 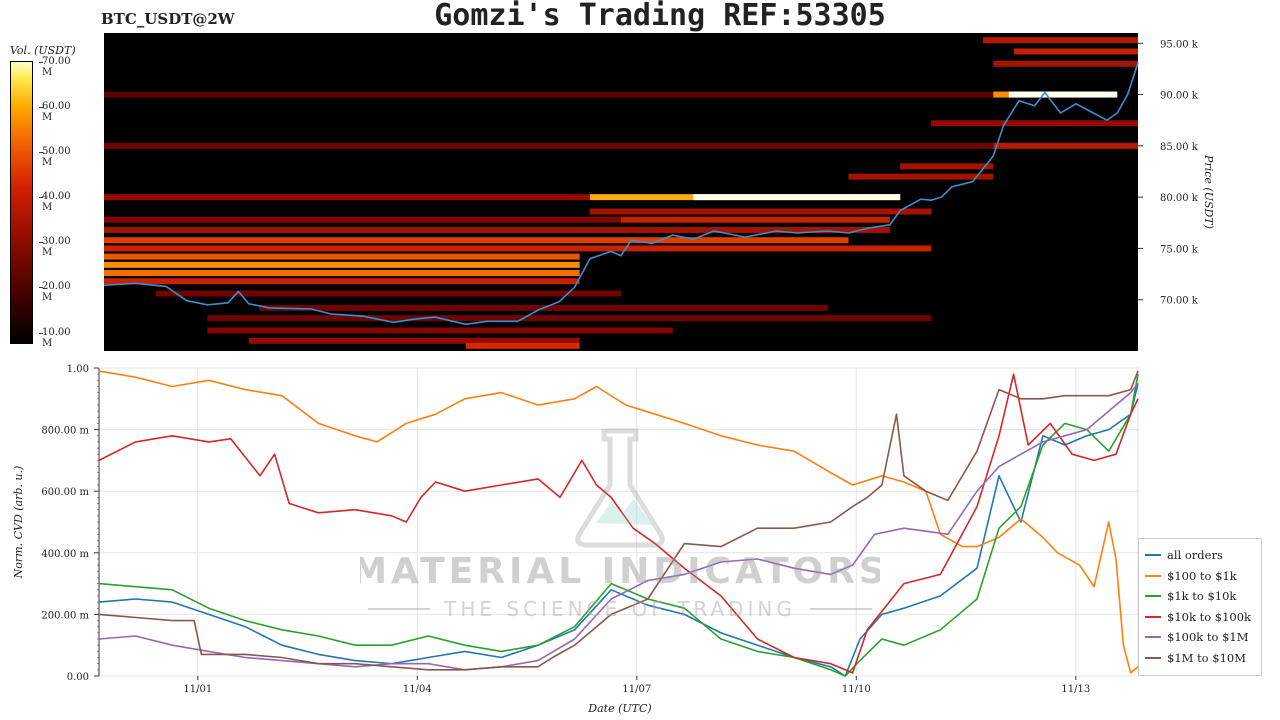 I want to click on colorbar-tick: 10.00 M, so click(x=55, y=338).